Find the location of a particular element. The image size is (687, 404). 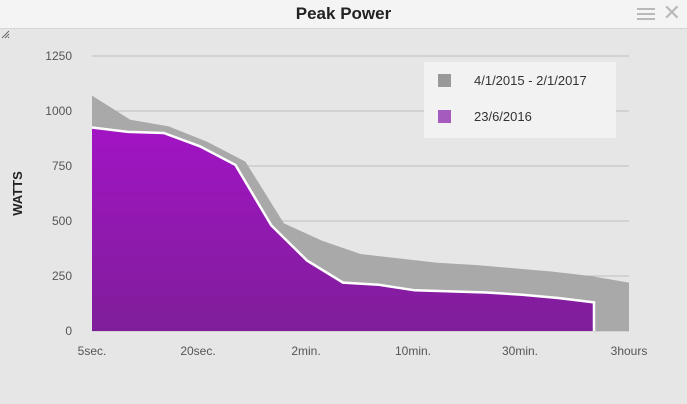

y-tick-label: 750 is located at coordinates (62, 166).